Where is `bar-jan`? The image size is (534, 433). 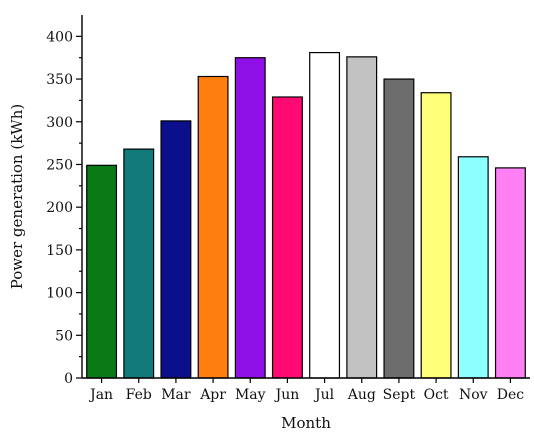 bar-jan is located at coordinates (102, 271).